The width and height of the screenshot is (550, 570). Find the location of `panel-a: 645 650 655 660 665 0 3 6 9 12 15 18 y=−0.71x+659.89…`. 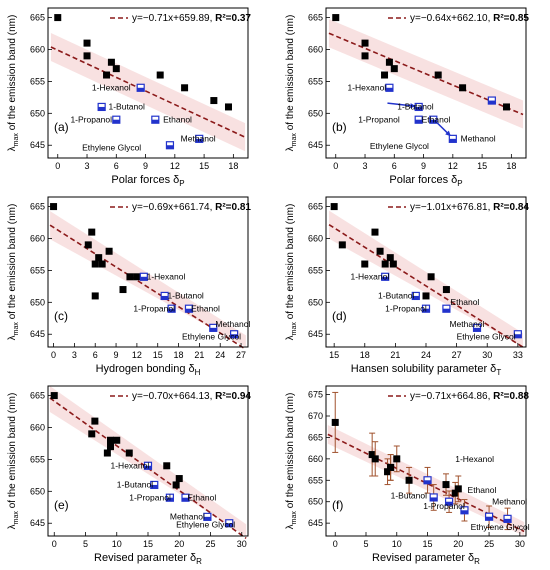

panel-a: 645 650 655 660 665 0 3 6 9 12 15 18 y=−0.71x+659.89… is located at coordinates (129, 97).